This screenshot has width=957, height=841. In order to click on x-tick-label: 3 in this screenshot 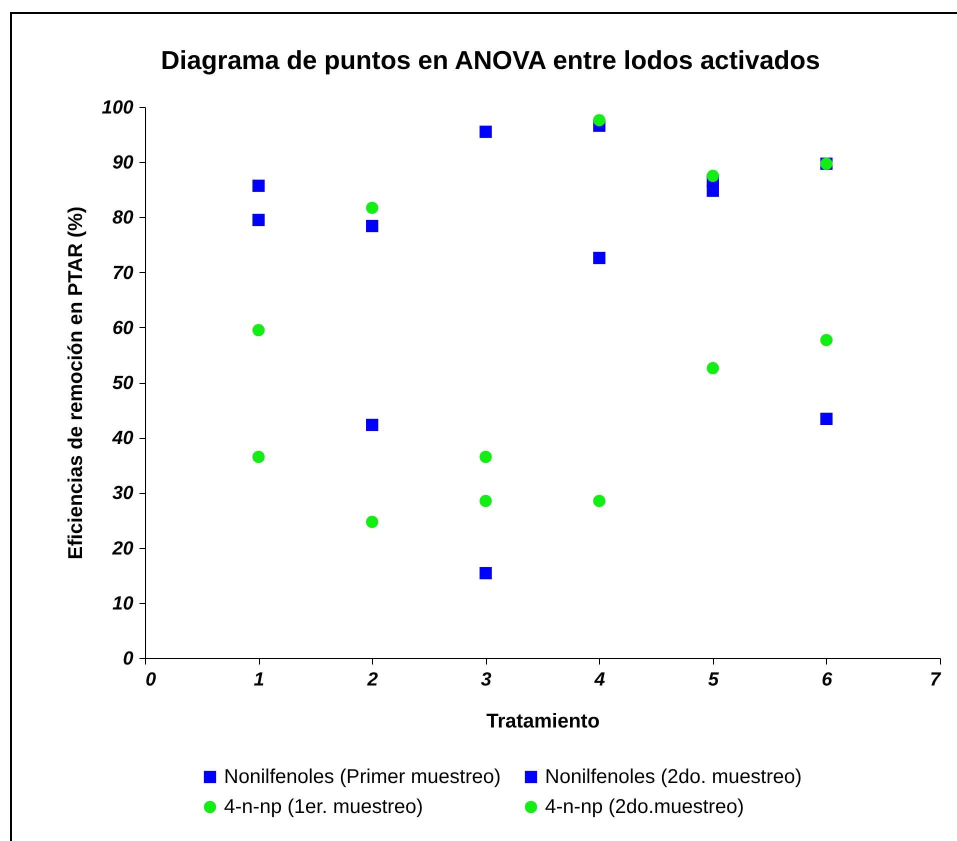, I will do `click(486, 680)`.